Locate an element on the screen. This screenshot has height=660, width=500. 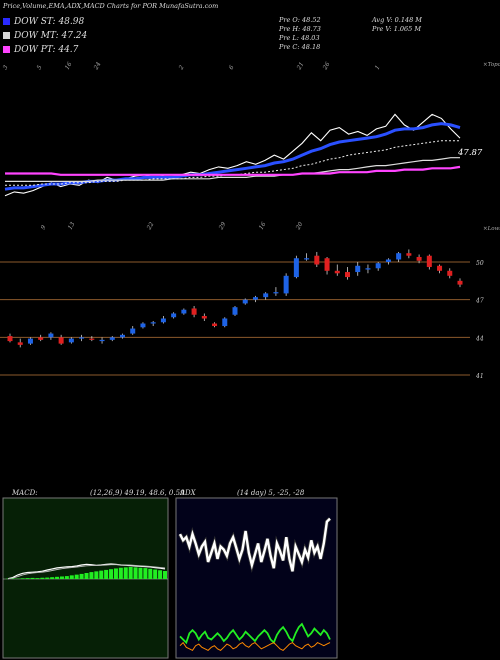
ema-date-bottom-2: 22 is located at coordinates (150, 226).